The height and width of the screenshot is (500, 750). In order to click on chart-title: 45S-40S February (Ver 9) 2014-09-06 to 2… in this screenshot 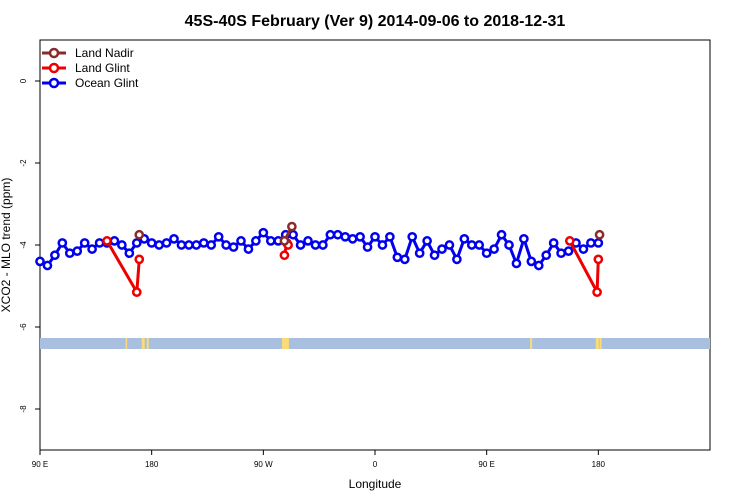, I will do `click(375, 21)`.